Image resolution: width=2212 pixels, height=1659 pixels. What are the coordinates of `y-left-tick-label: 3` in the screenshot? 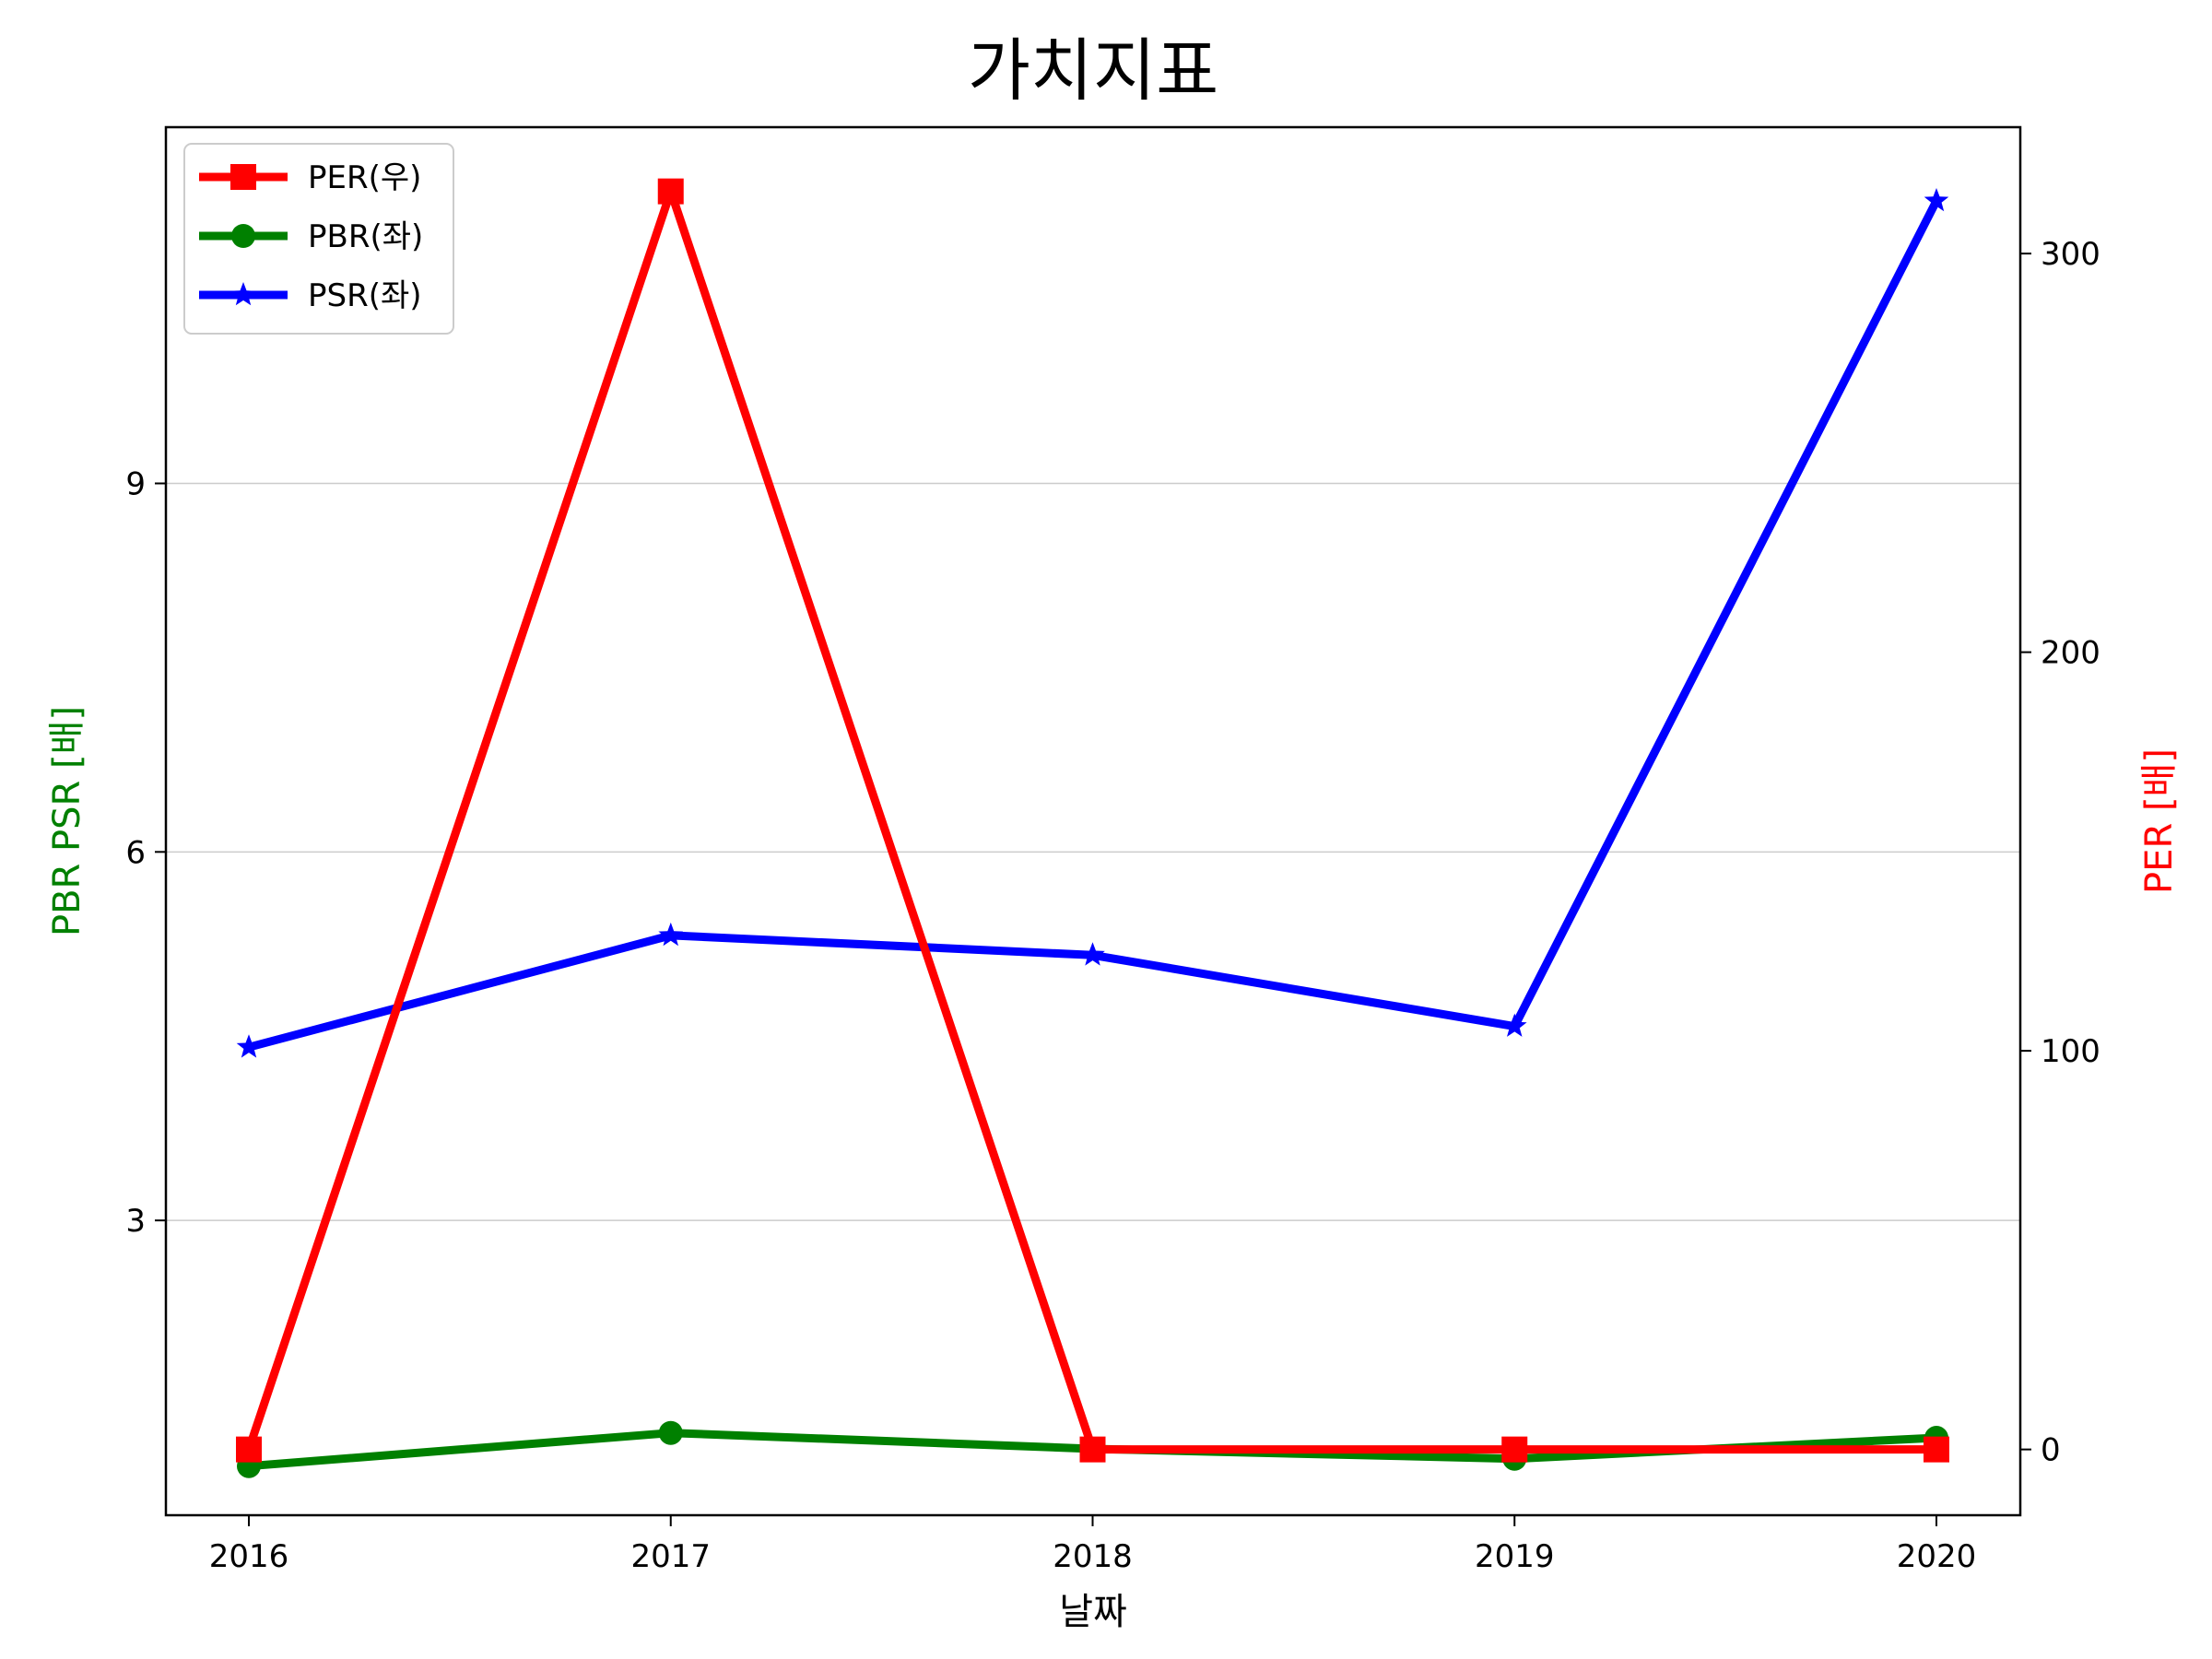 It's located at (135, 1221).